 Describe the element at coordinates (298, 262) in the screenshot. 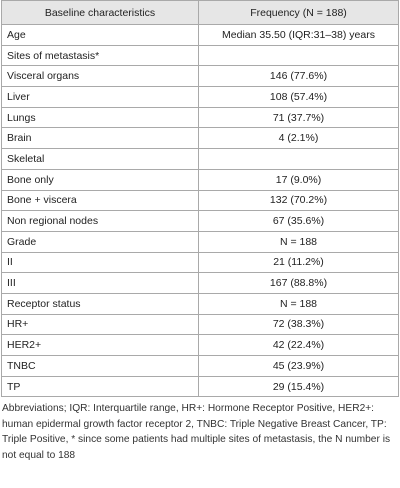

I see `value-cell: 21 (11.2%)` at that location.